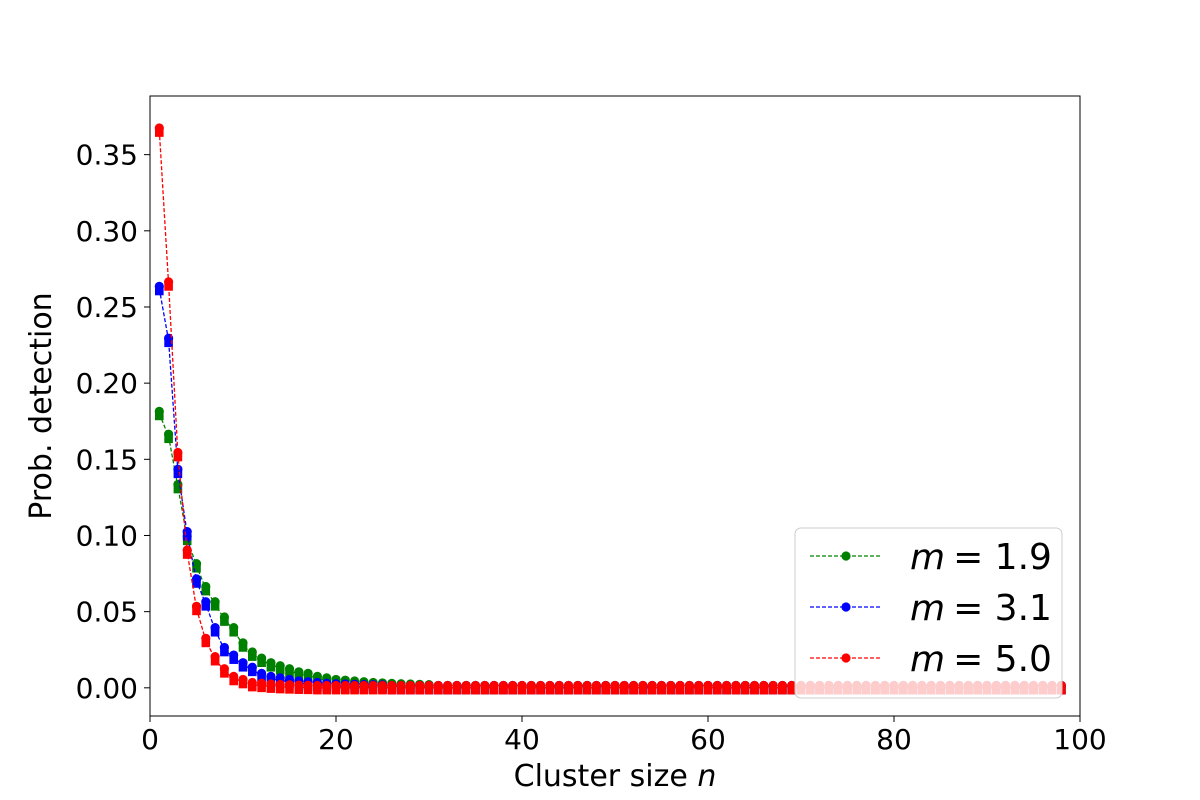  Describe the element at coordinates (1002, 608) in the screenshot. I see `legend-value: = 3.1` at that location.